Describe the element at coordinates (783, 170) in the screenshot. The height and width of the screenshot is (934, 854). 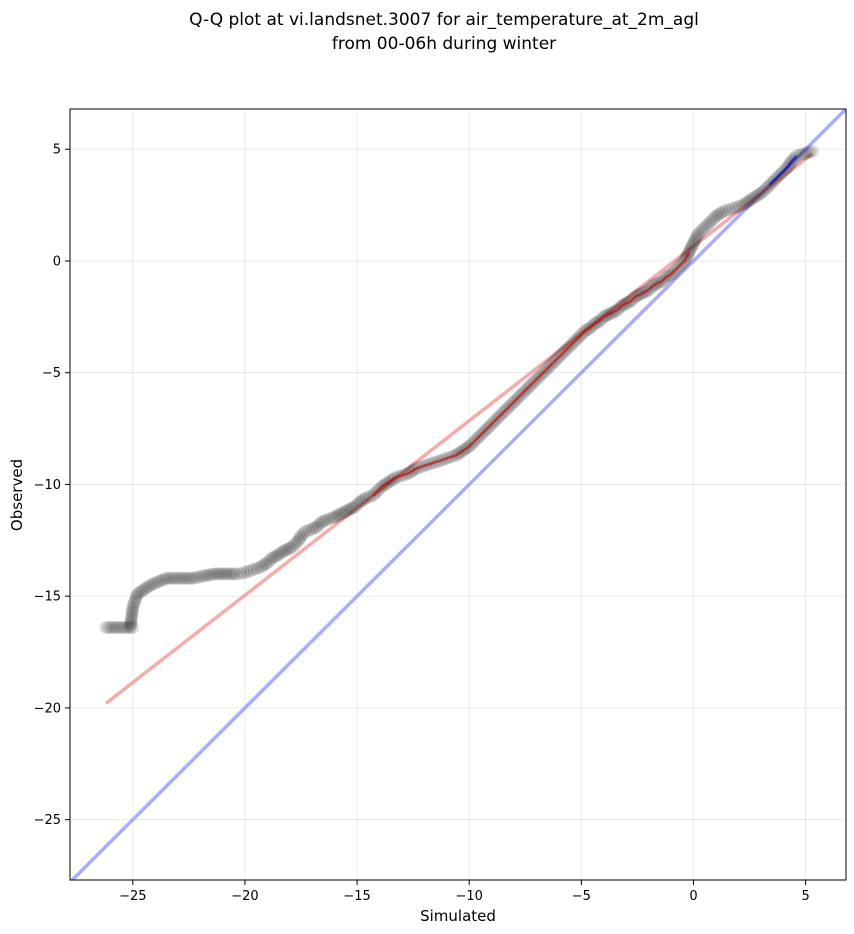
I see `identity-overlay-segment` at that location.